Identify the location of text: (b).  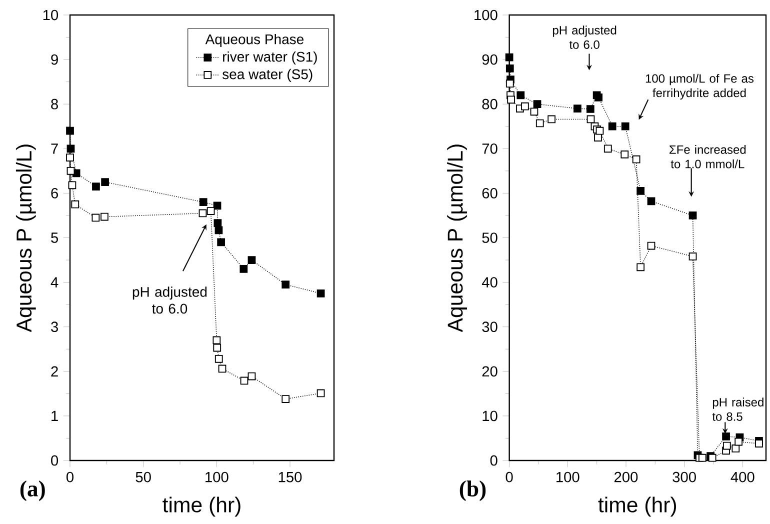
(473, 491).